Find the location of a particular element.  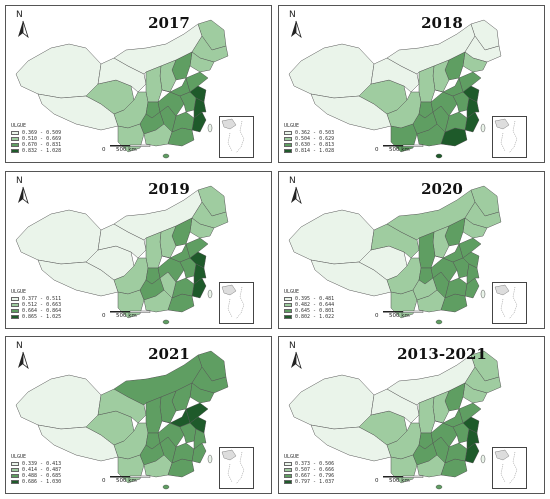

region-zhejiang is located at coordinates (473, 108).